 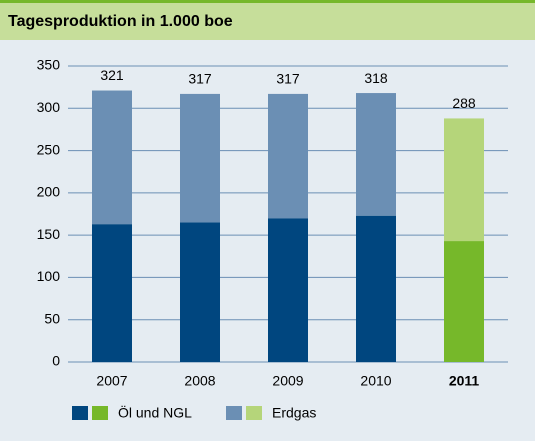 I want to click on y-tick-label: 0, so click(x=56, y=361).